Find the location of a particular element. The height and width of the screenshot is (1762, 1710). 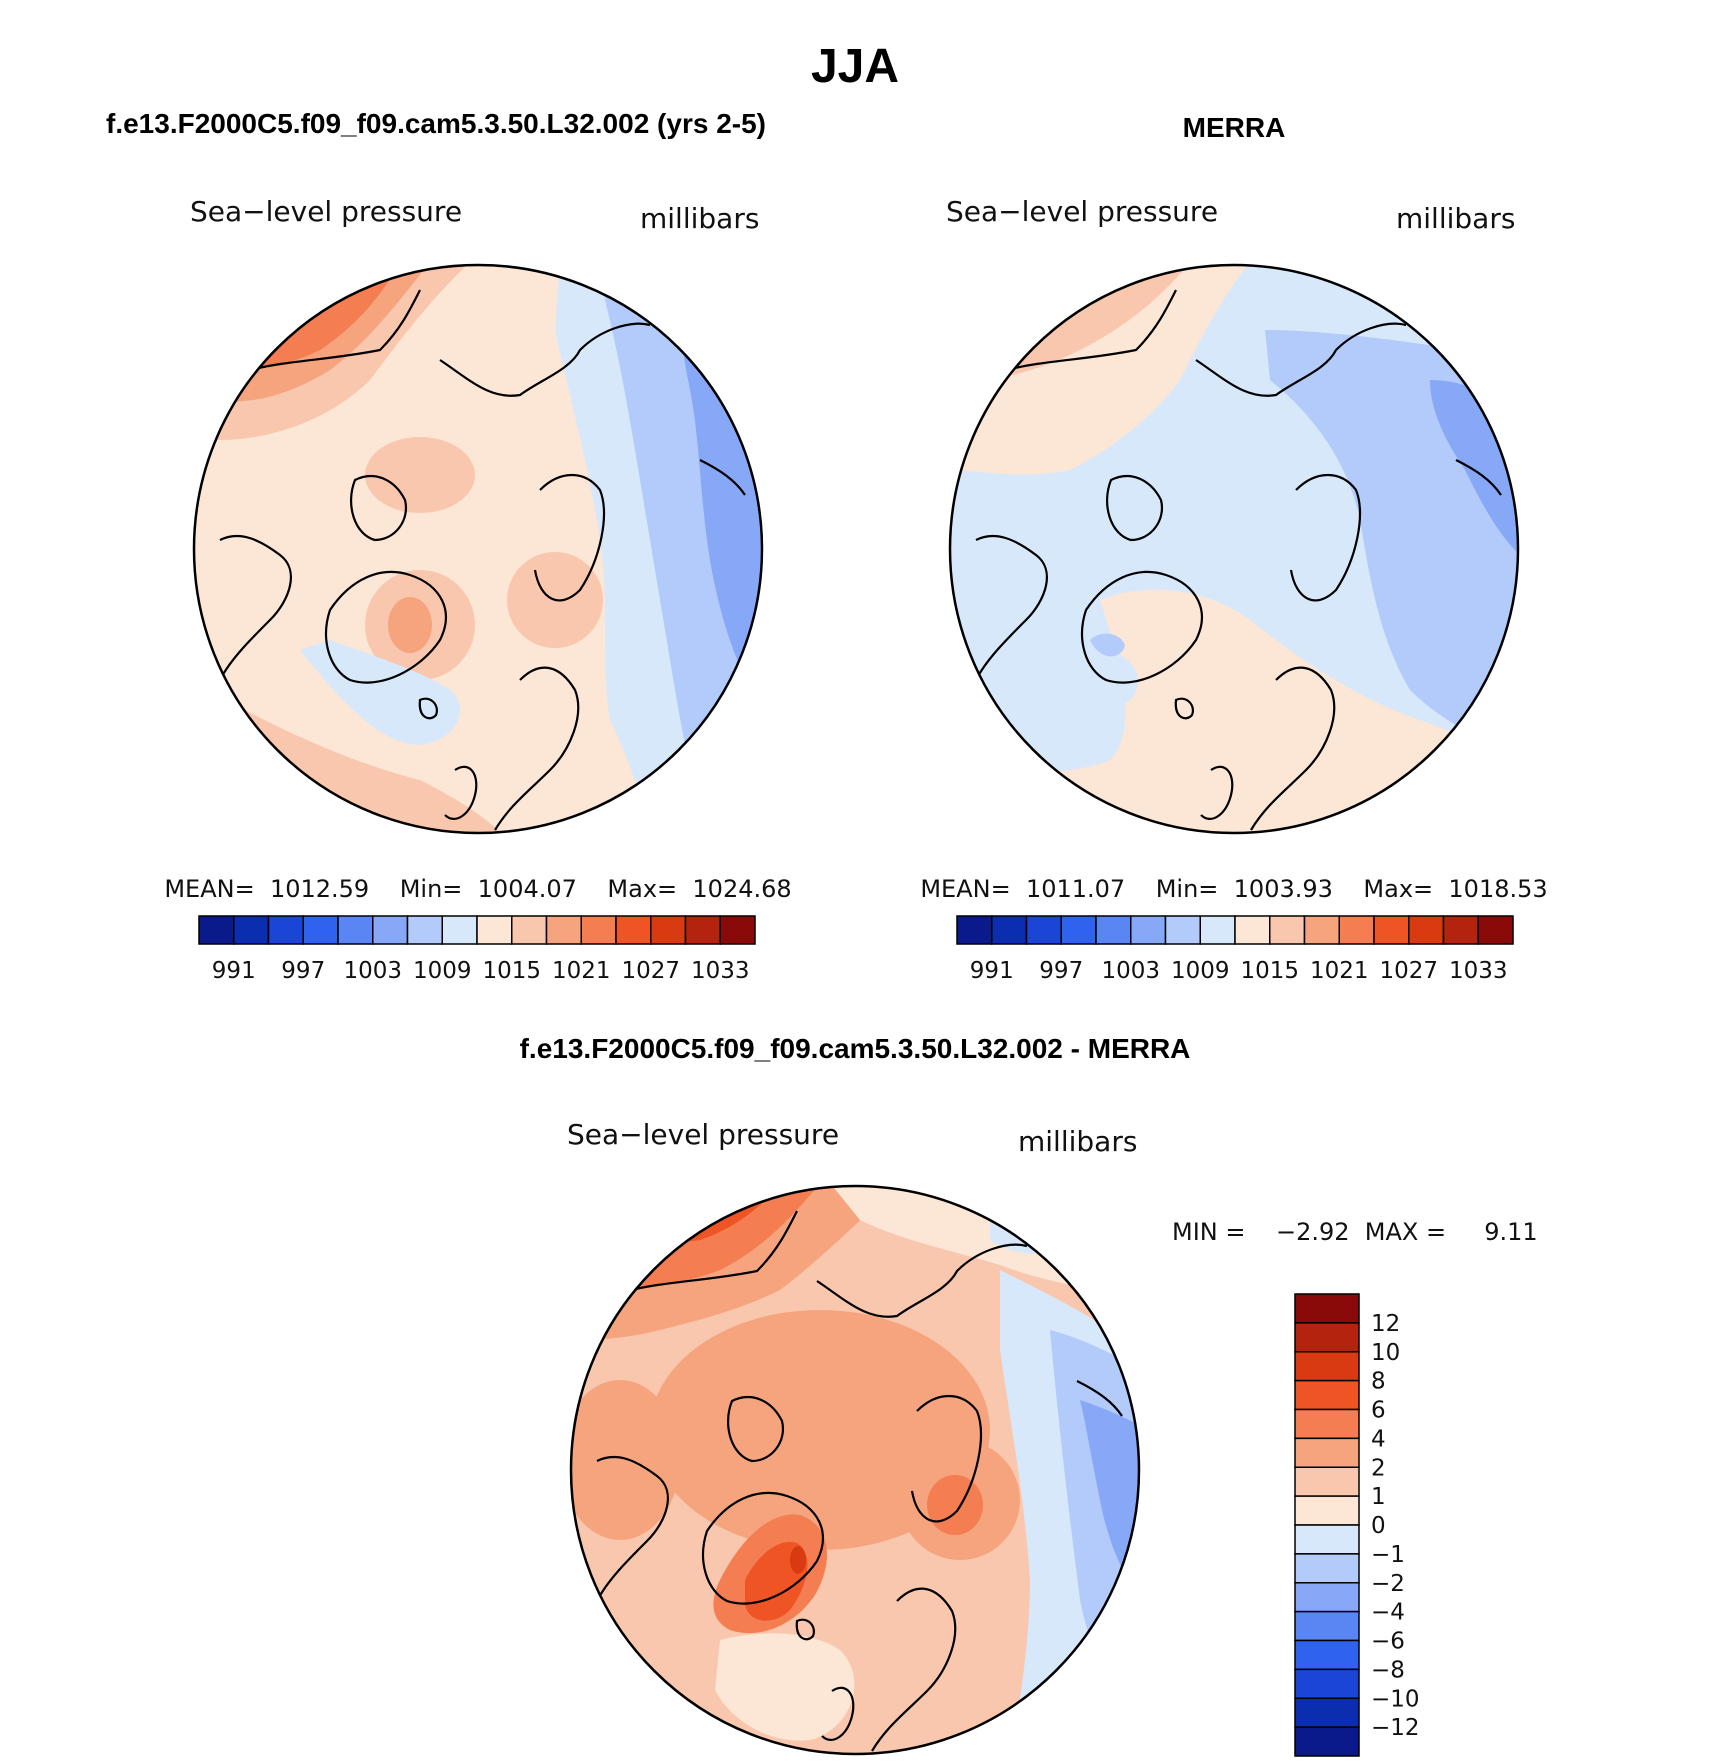

stats-label: MEAN= 1011.07 Min= 1003.93 Max= 1018.53 is located at coordinates (1233, 889).